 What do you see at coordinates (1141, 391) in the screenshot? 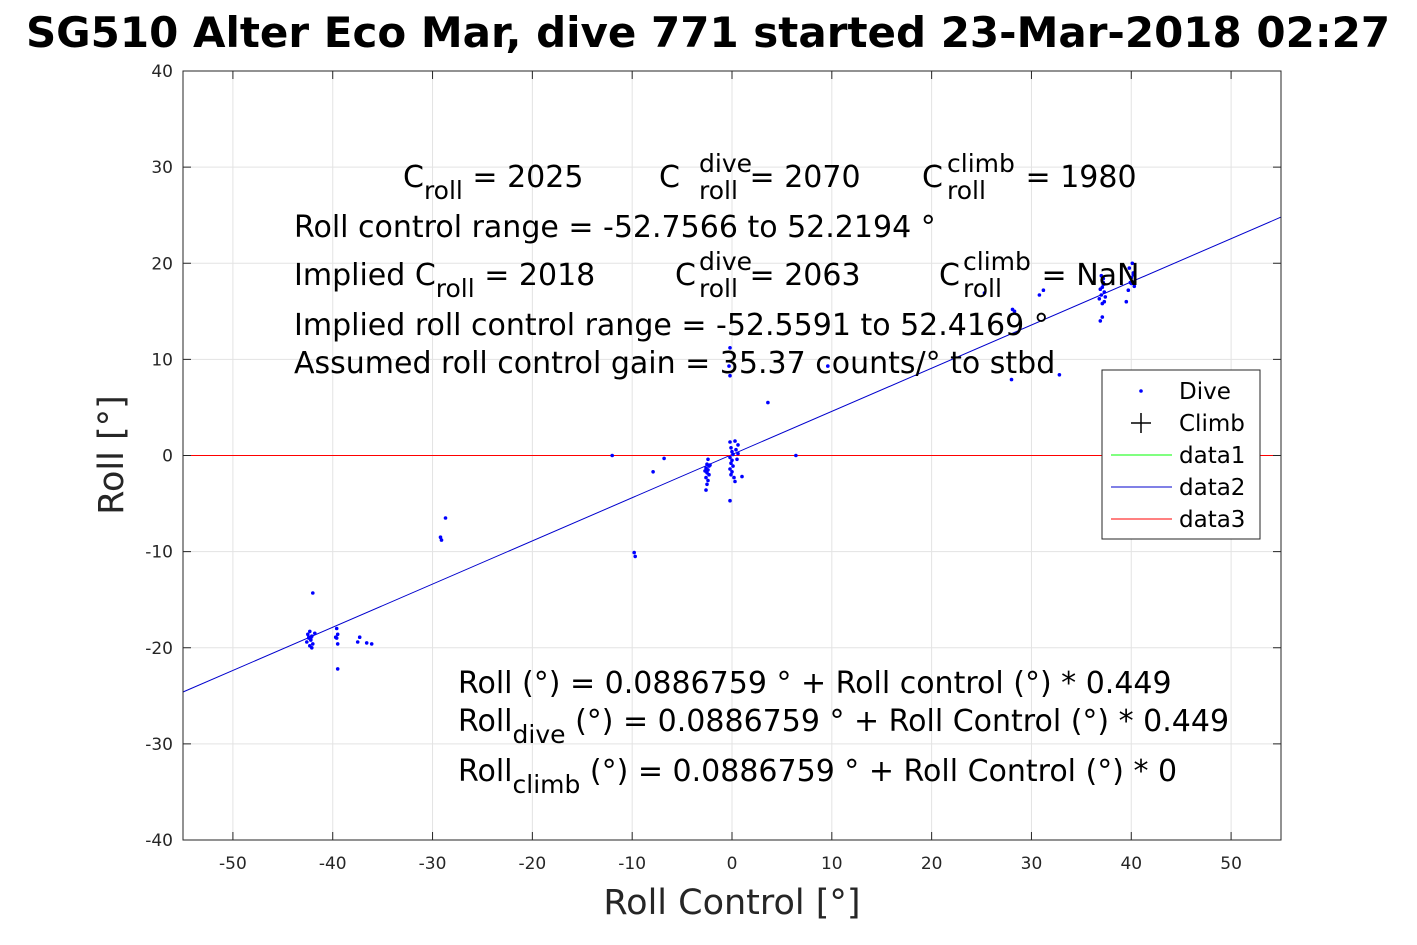
I see `legend-dive-marker` at bounding box center [1141, 391].